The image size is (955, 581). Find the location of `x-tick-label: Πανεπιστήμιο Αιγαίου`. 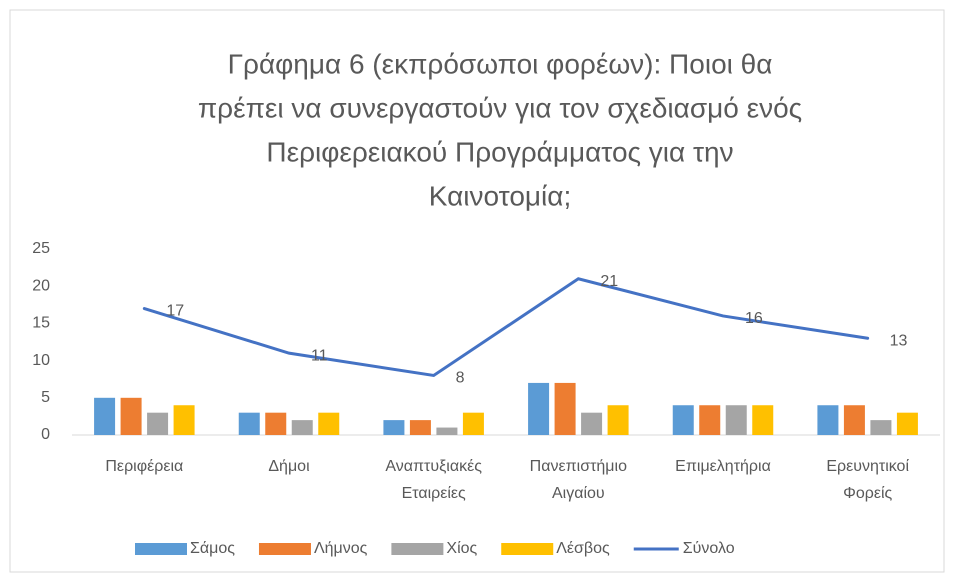

x-tick-label: Πανεπιστήμιο Αιγαίου is located at coordinates (578, 480).